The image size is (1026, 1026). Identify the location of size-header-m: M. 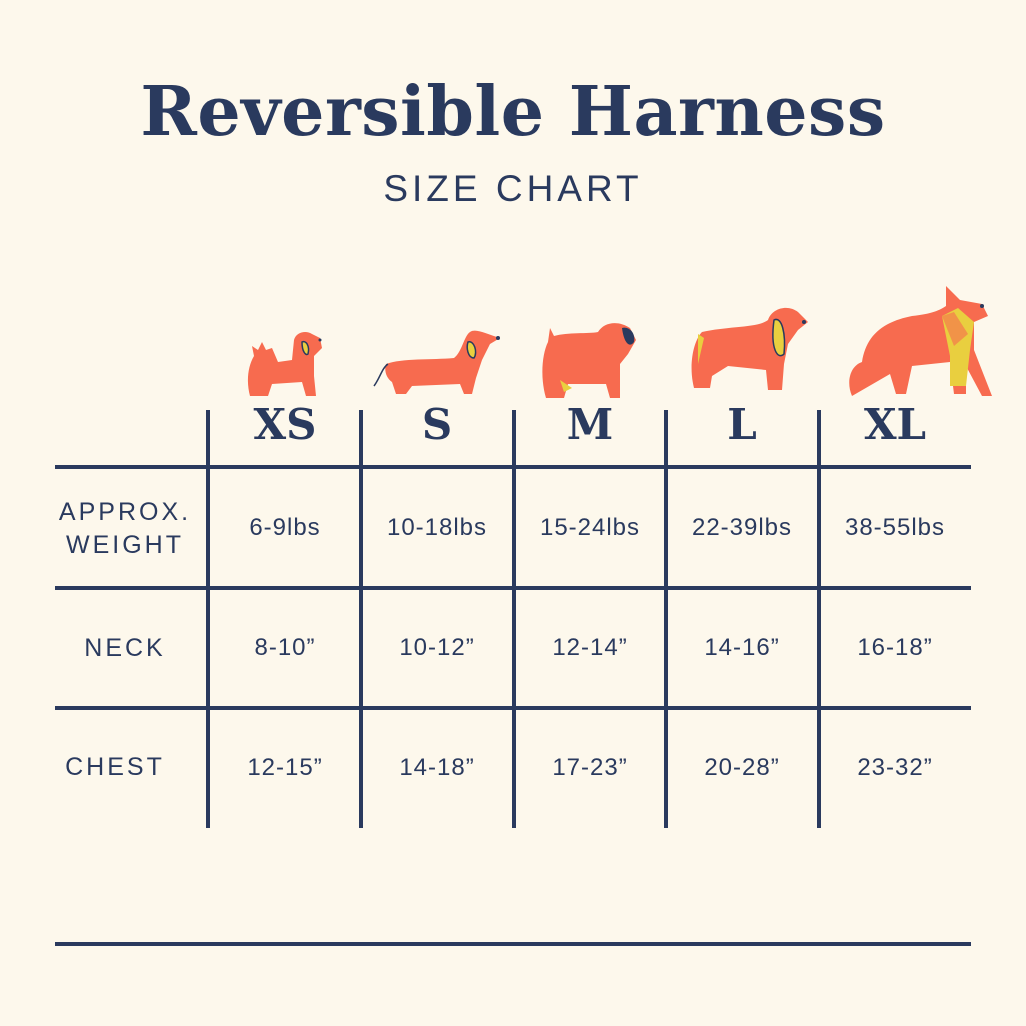
(590, 424).